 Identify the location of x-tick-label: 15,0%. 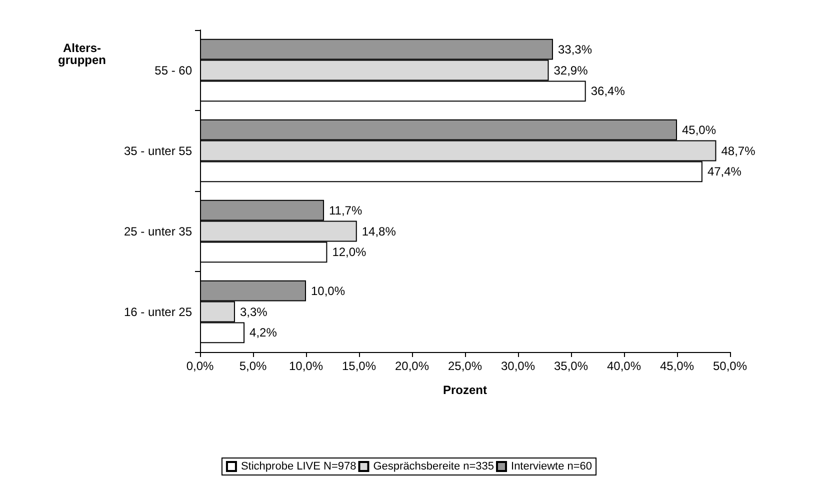
(359, 366).